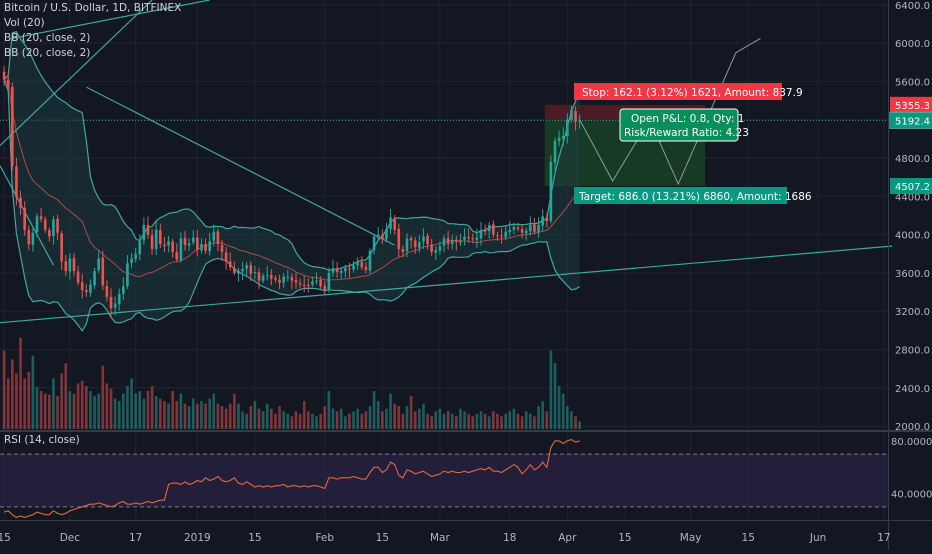 The height and width of the screenshot is (554, 932). I want to click on legend-bb-1: BB (20, close, 2), so click(47, 38).